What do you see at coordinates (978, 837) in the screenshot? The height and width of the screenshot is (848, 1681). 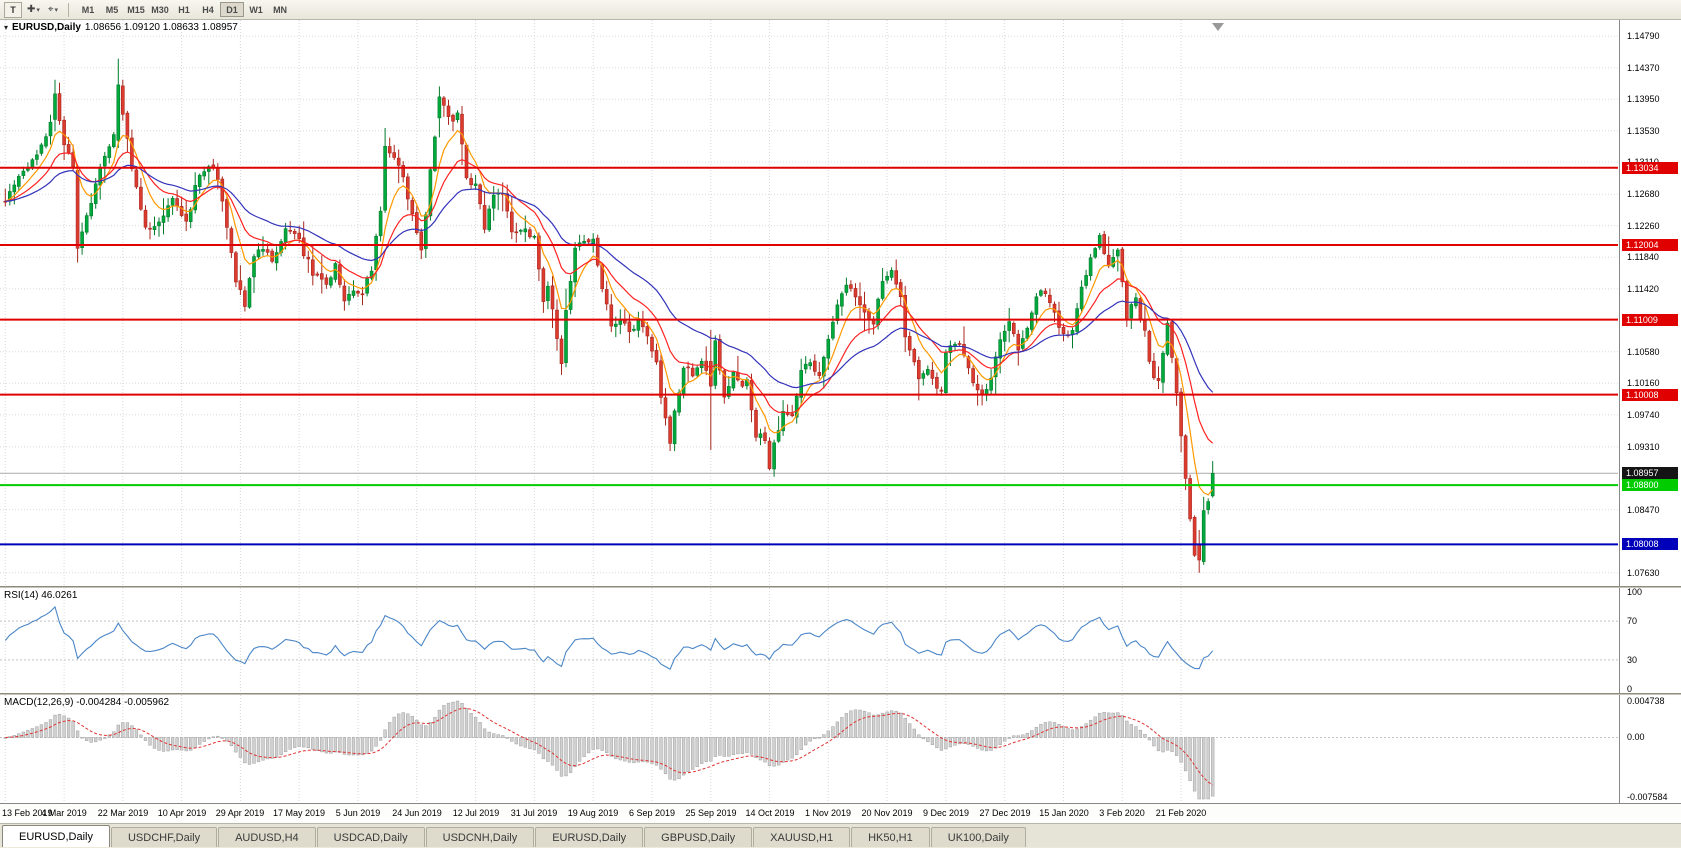 I see `chart-tab-9: UK100,Daily` at bounding box center [978, 837].